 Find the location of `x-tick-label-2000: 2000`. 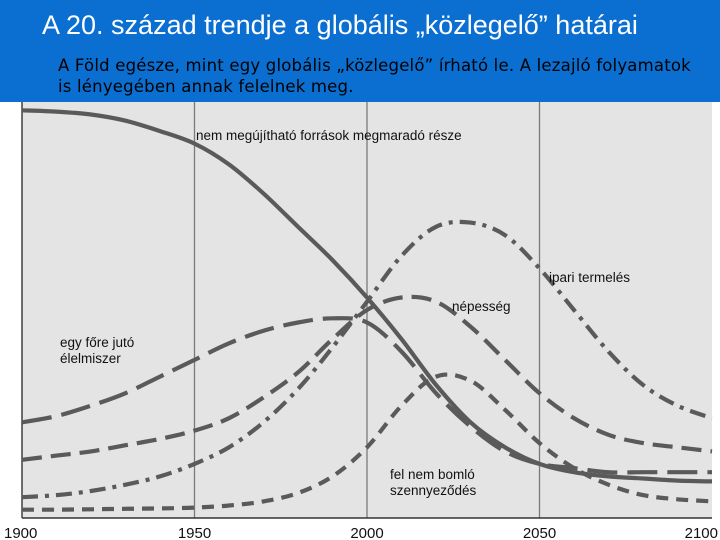

x-tick-label-2000: 2000 is located at coordinates (366, 532).